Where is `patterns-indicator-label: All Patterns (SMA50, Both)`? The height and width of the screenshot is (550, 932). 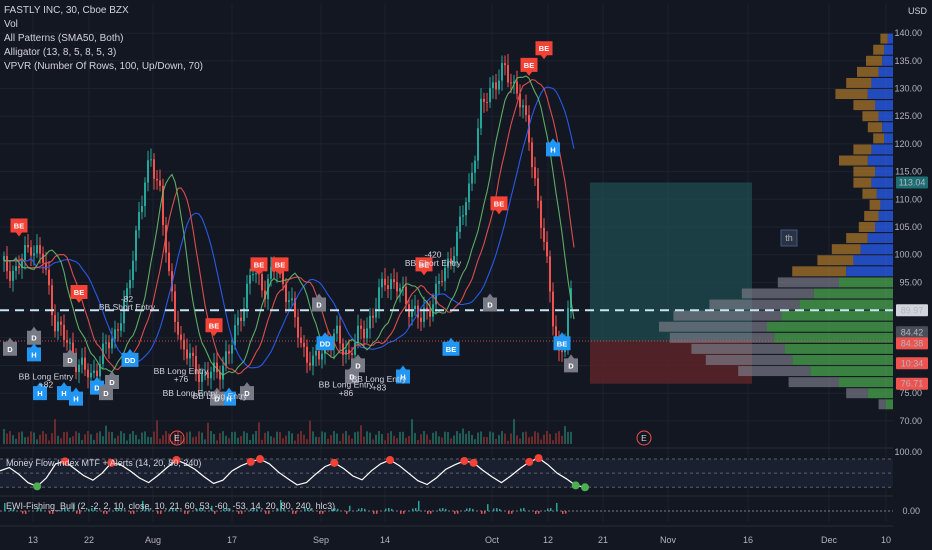
patterns-indicator-label: All Patterns (SMA50, Both) is located at coordinates (64, 38).